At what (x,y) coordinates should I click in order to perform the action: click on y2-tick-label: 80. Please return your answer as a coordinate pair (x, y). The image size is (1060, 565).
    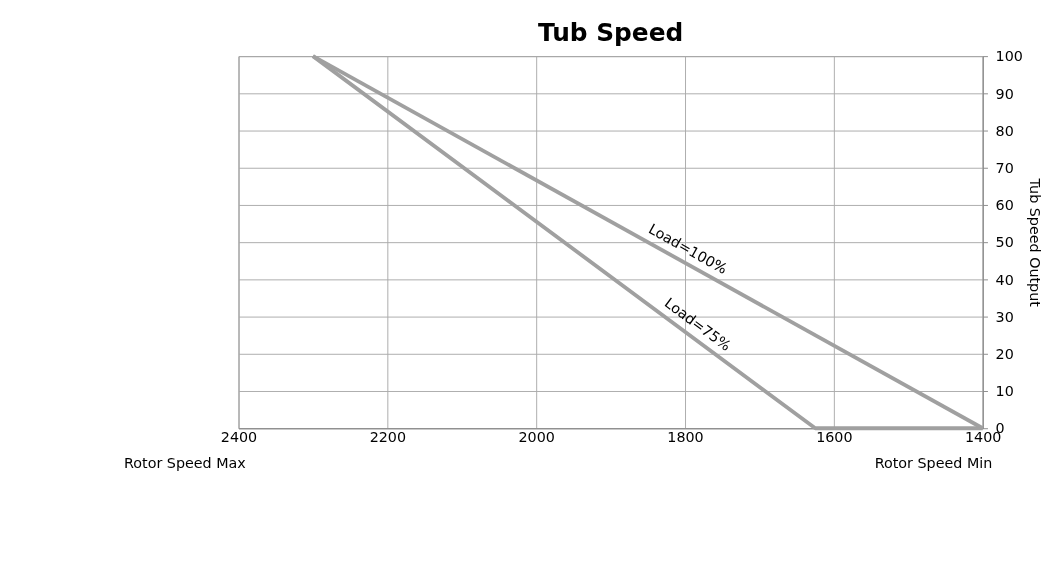
    Looking at the image, I should click on (1004, 130).